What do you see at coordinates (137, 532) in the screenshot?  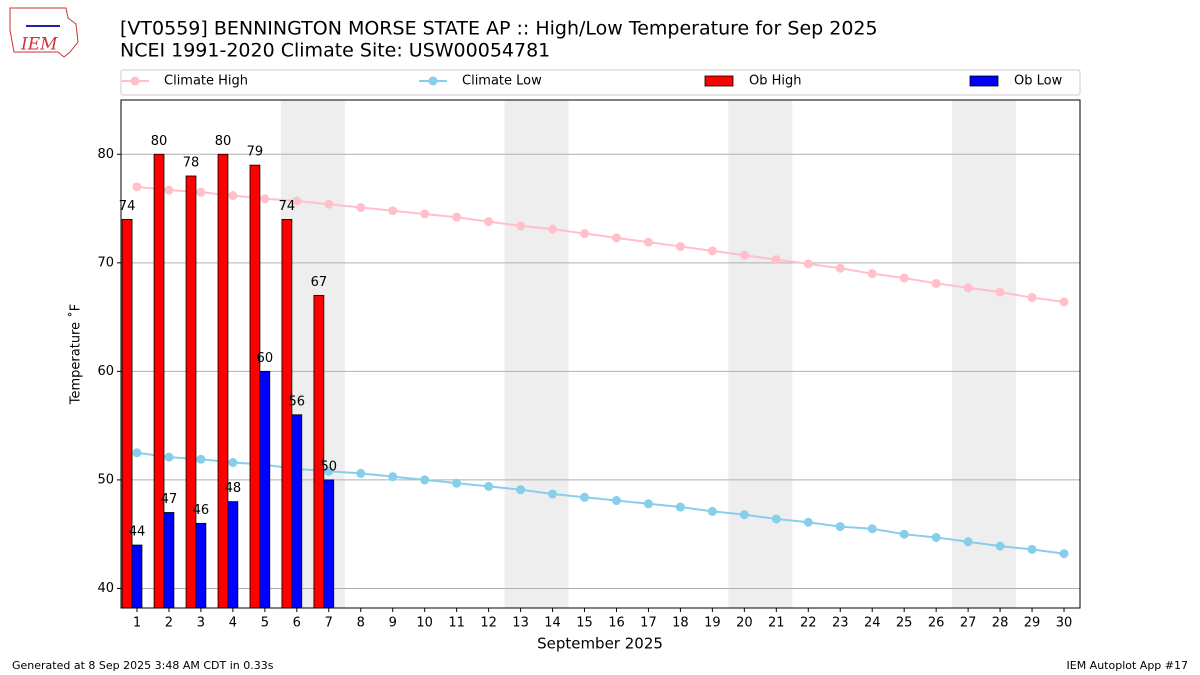 I see `data-label: 44` at bounding box center [137, 532].